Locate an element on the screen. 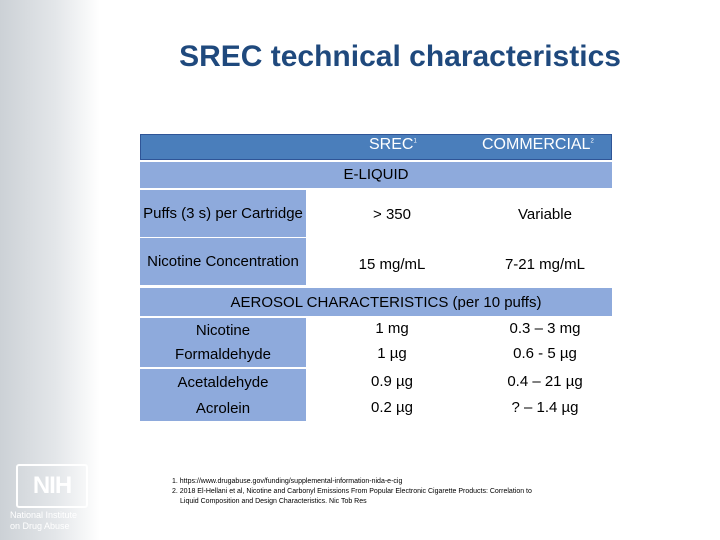  srec-footnote-ref: 1 is located at coordinates (415, 141).